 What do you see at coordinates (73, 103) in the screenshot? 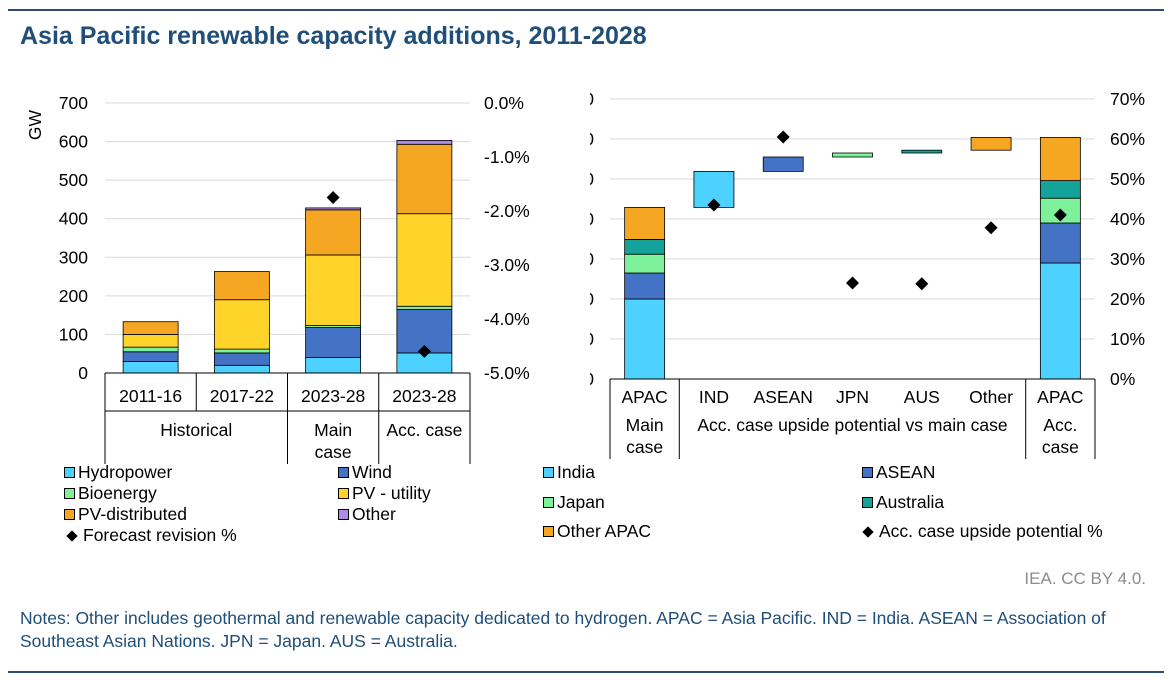
I see `y-tick-label: 700` at bounding box center [73, 103].